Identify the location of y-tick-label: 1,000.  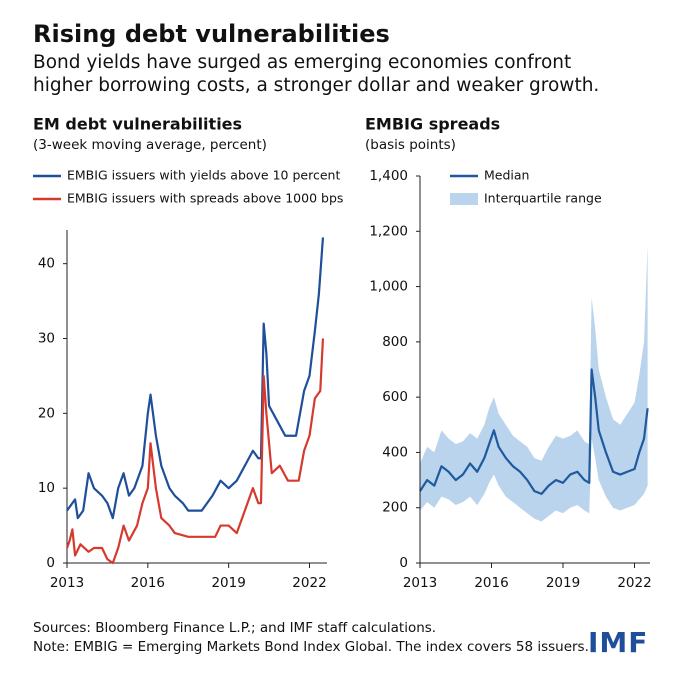
(388, 287).